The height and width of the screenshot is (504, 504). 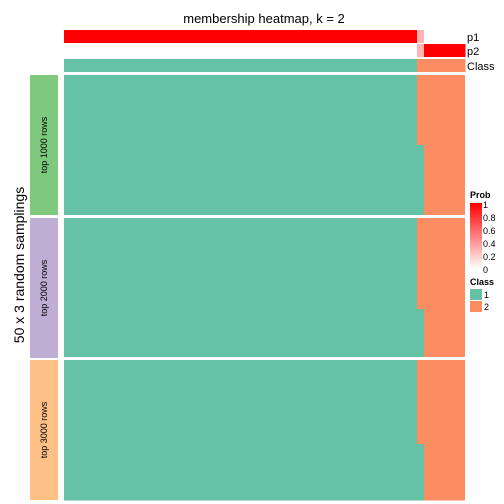 What do you see at coordinates (489, 231) in the screenshot?
I see `legend-prob-tick: 0.6` at bounding box center [489, 231].